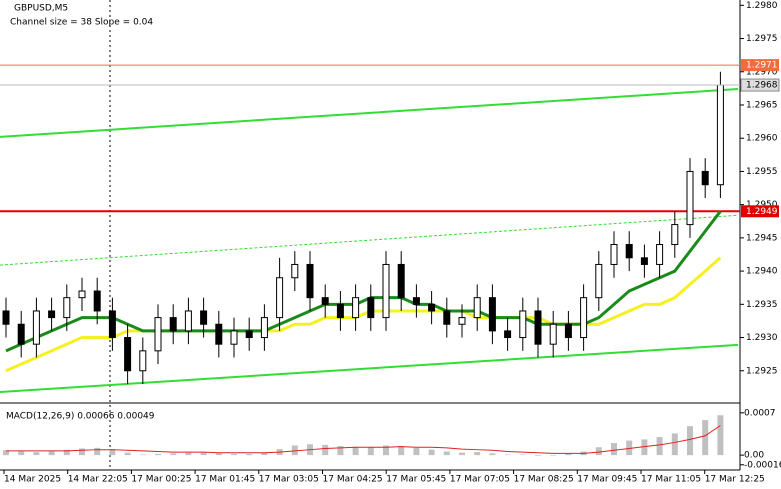  I want to click on y-tick-label: 1.2950, so click(762, 205).